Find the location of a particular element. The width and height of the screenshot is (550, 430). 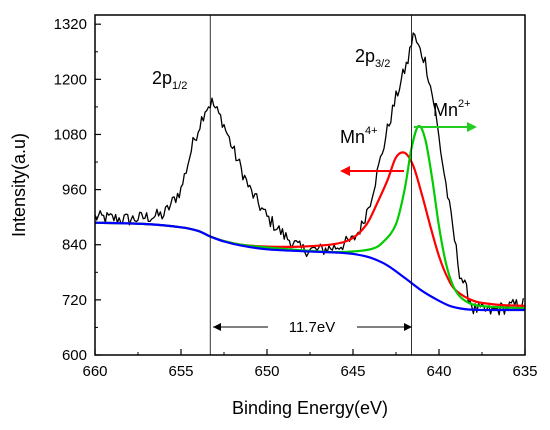

y-tick-label: 1320 is located at coordinates (70, 24).